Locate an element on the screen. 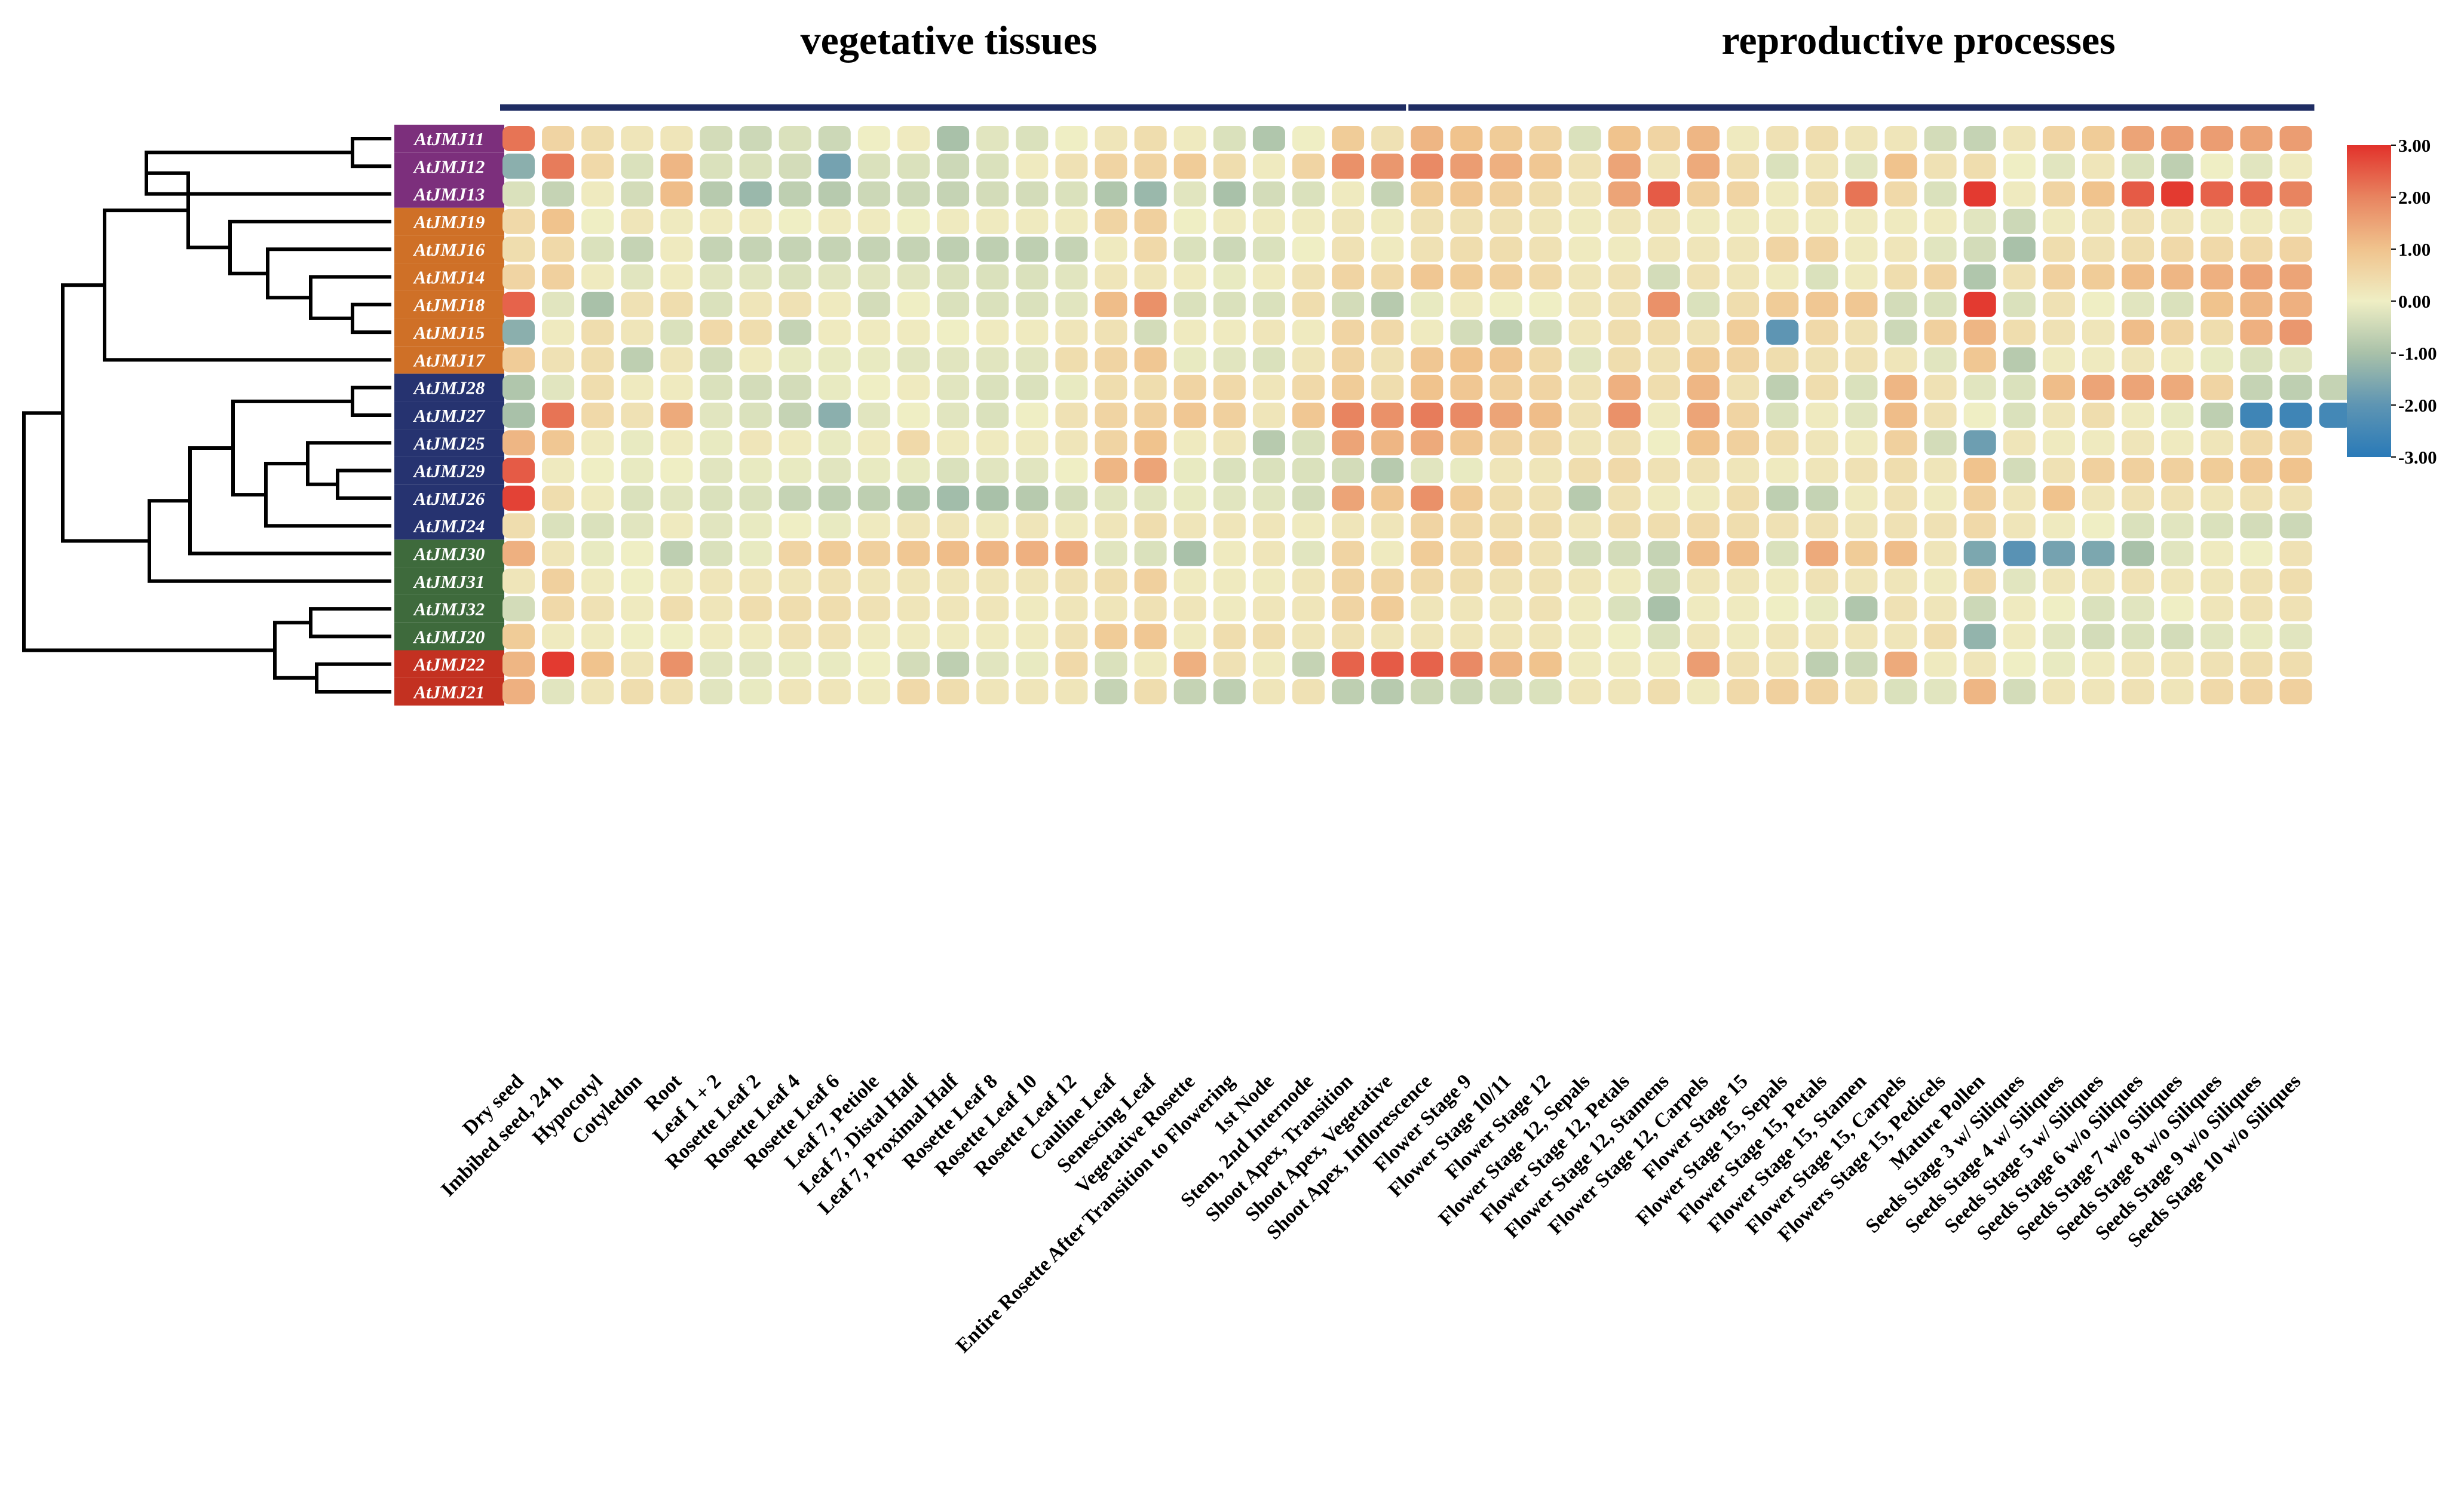 This screenshot has height=1512, width=2464. group-title-reproductive: reproductive processes is located at coordinates (1918, 40).